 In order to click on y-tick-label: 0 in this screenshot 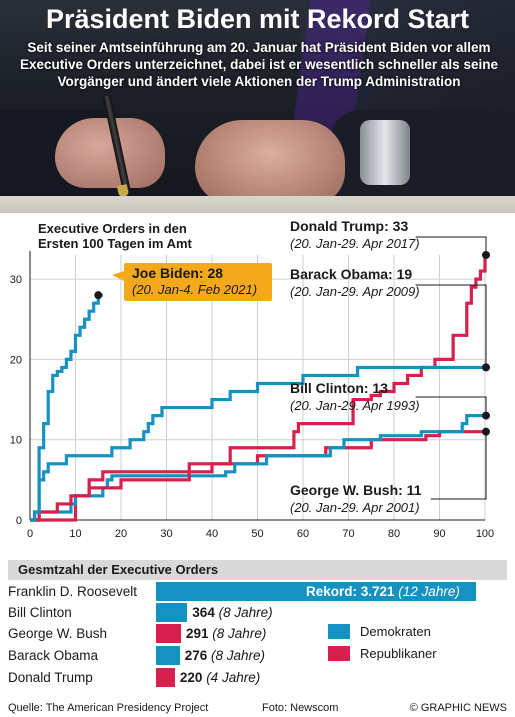, I will do `click(19, 521)`.